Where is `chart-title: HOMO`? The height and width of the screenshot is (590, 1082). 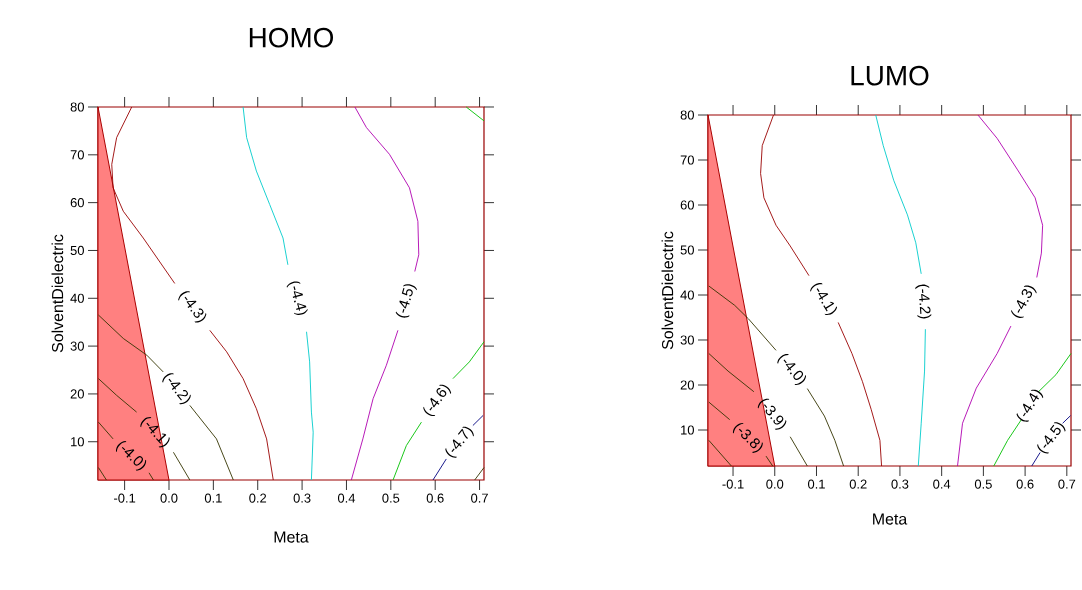
chart-title: HOMO is located at coordinates (291, 37).